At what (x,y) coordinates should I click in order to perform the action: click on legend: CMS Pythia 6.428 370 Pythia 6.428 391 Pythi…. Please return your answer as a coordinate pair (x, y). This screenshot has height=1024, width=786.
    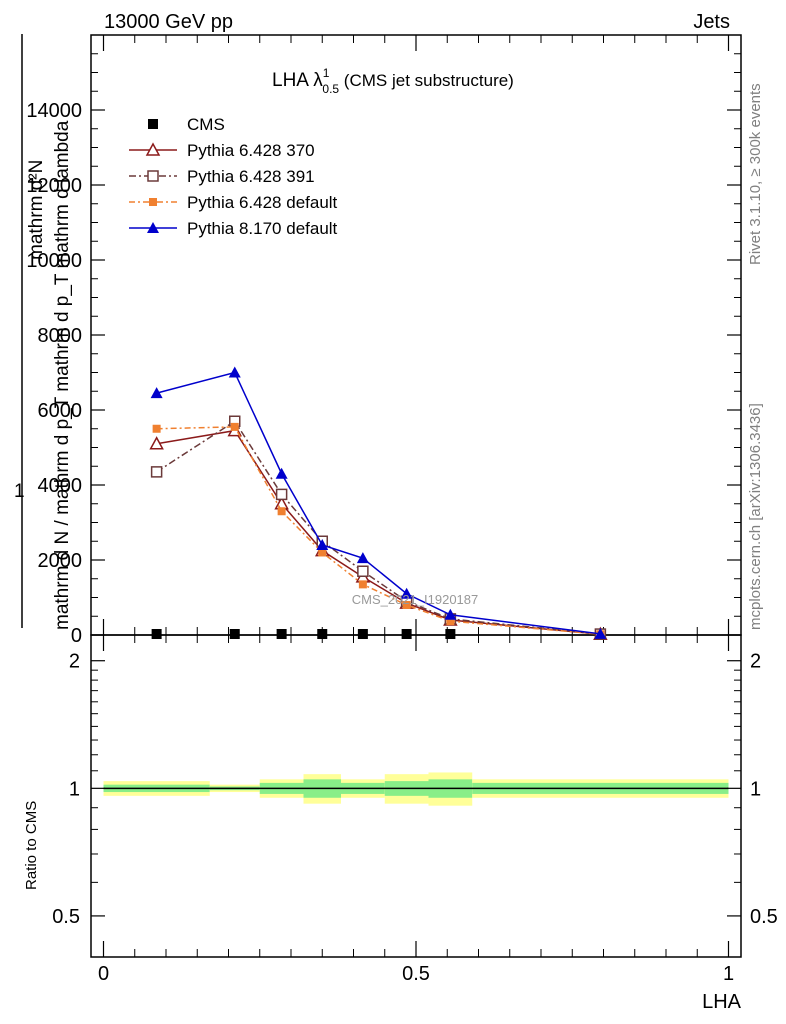
    Looking at the image, I should click on (233, 176).